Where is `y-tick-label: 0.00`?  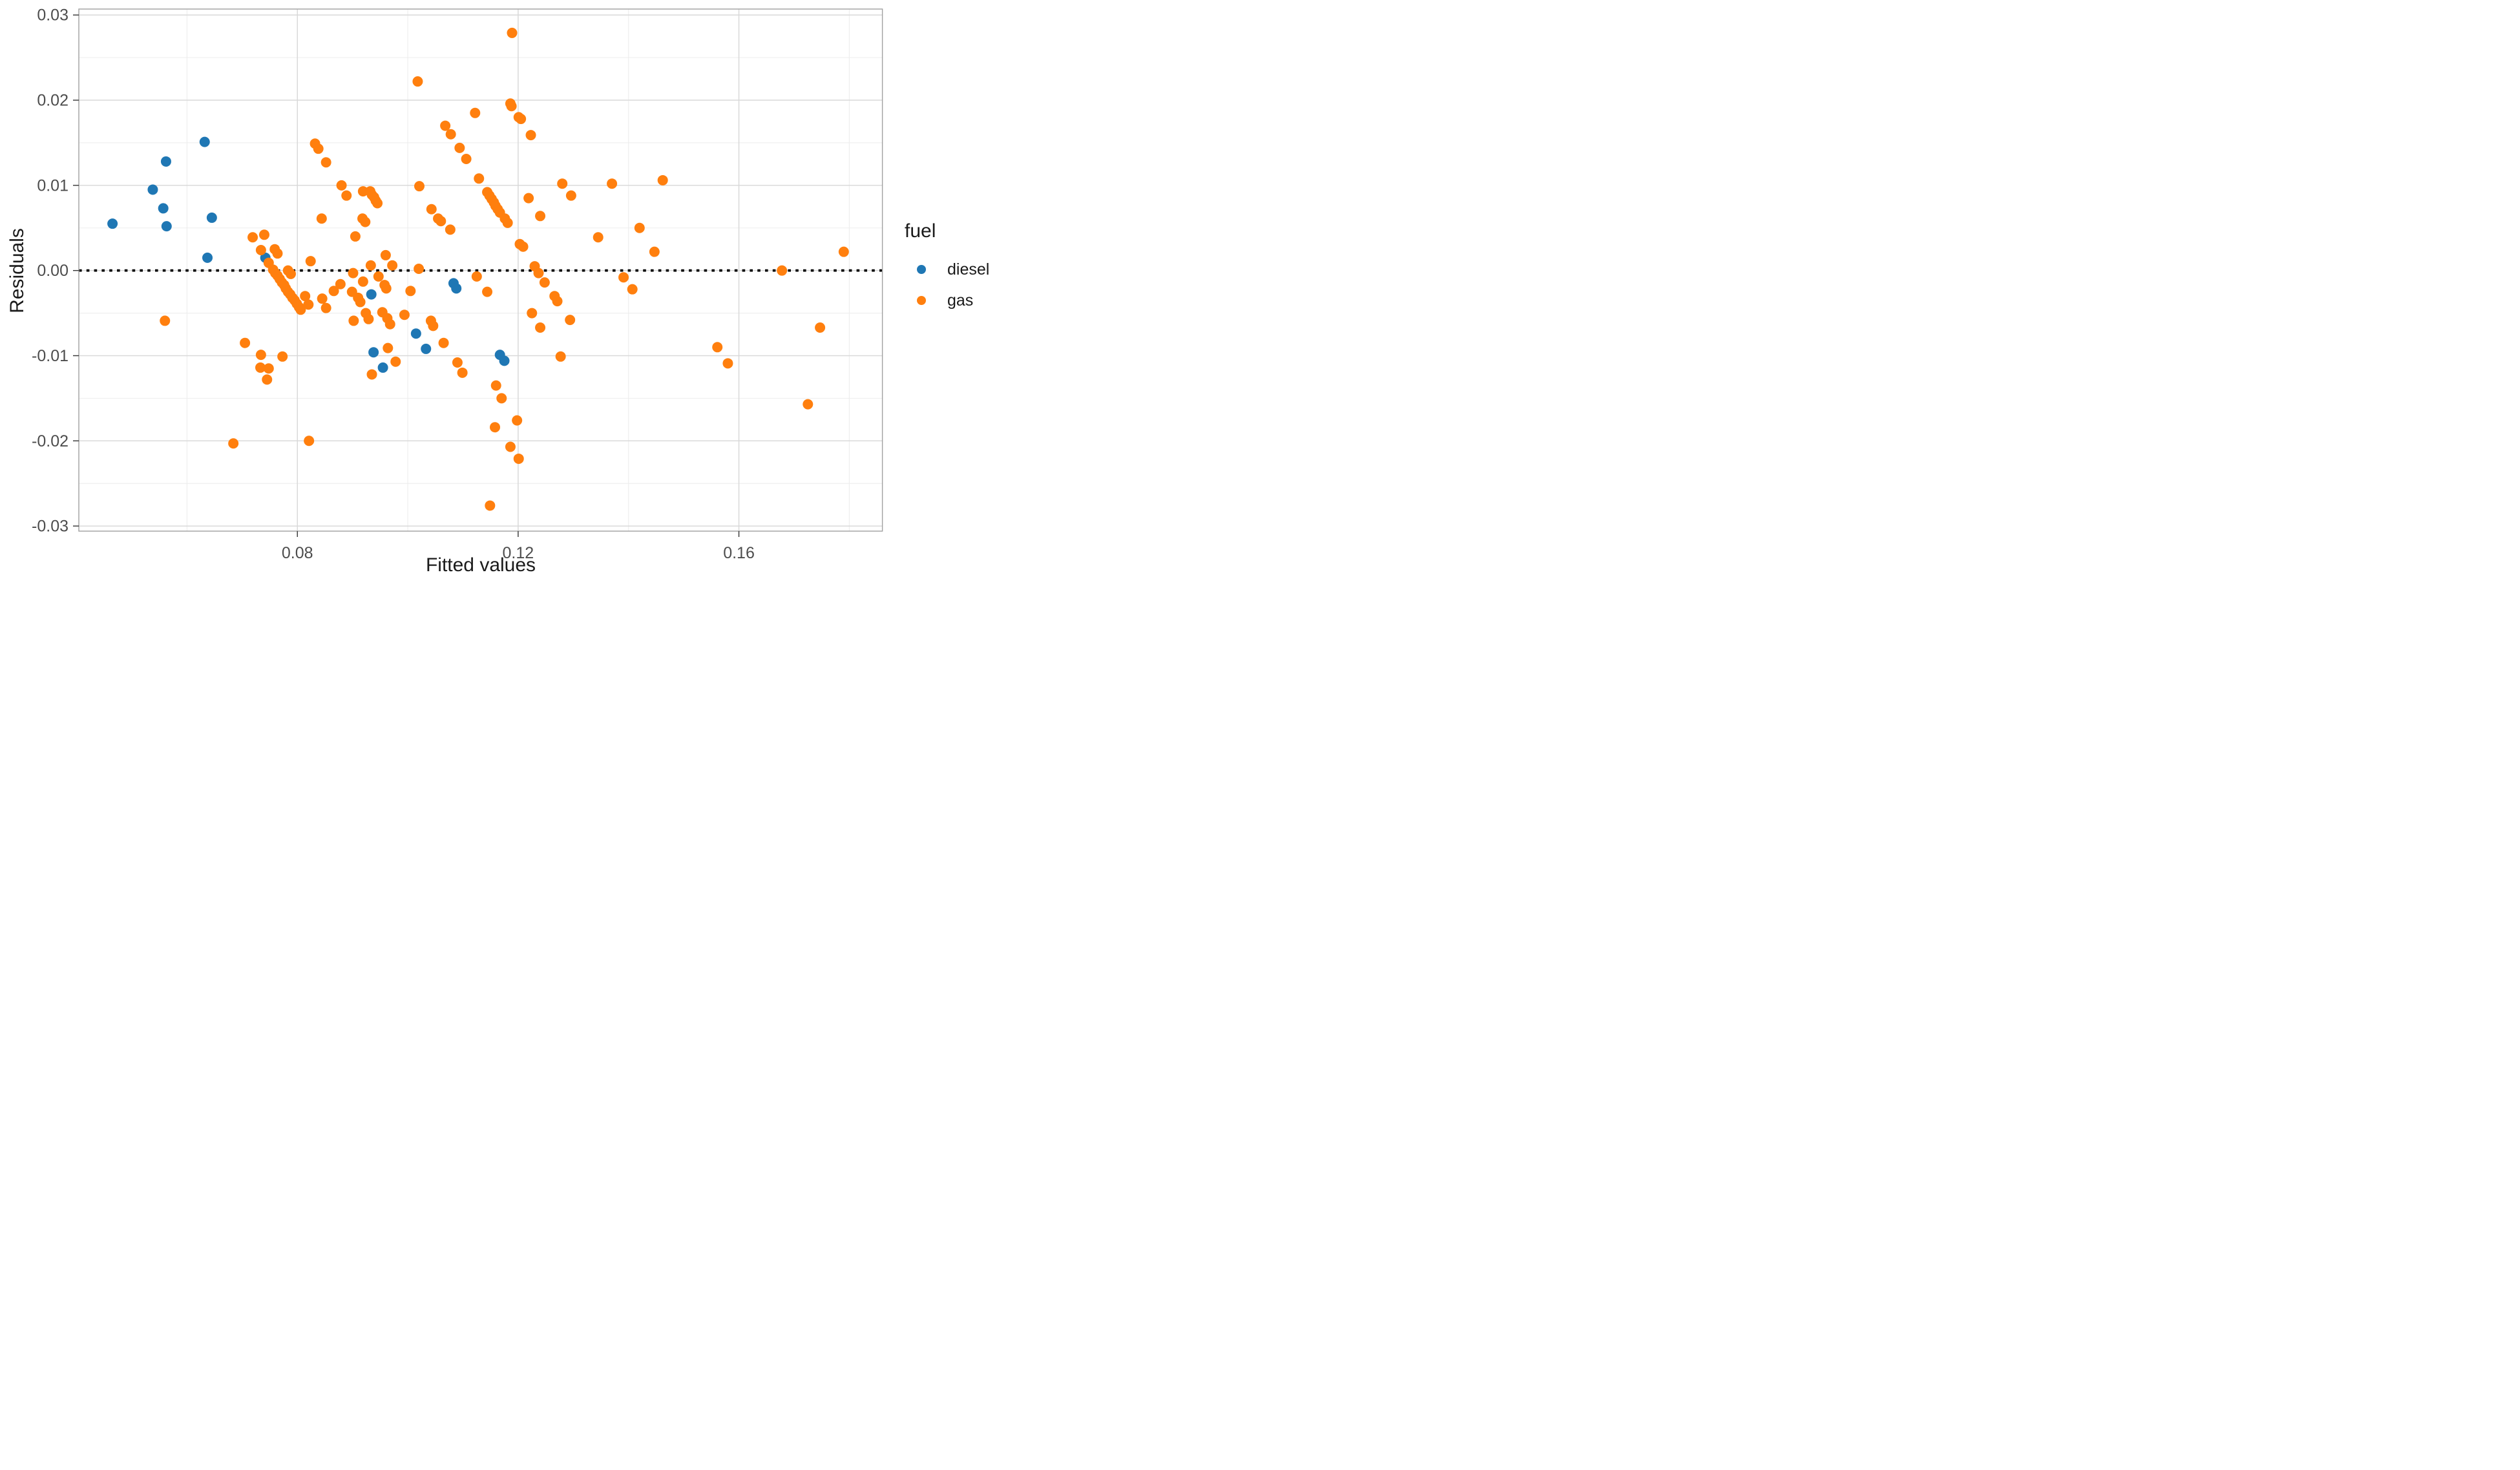
y-tick-label: 0.00 is located at coordinates (52, 271).